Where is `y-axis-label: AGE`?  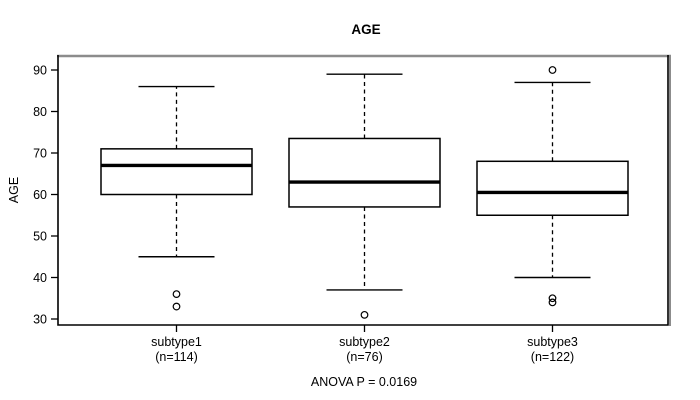 y-axis-label: AGE is located at coordinates (14, 190).